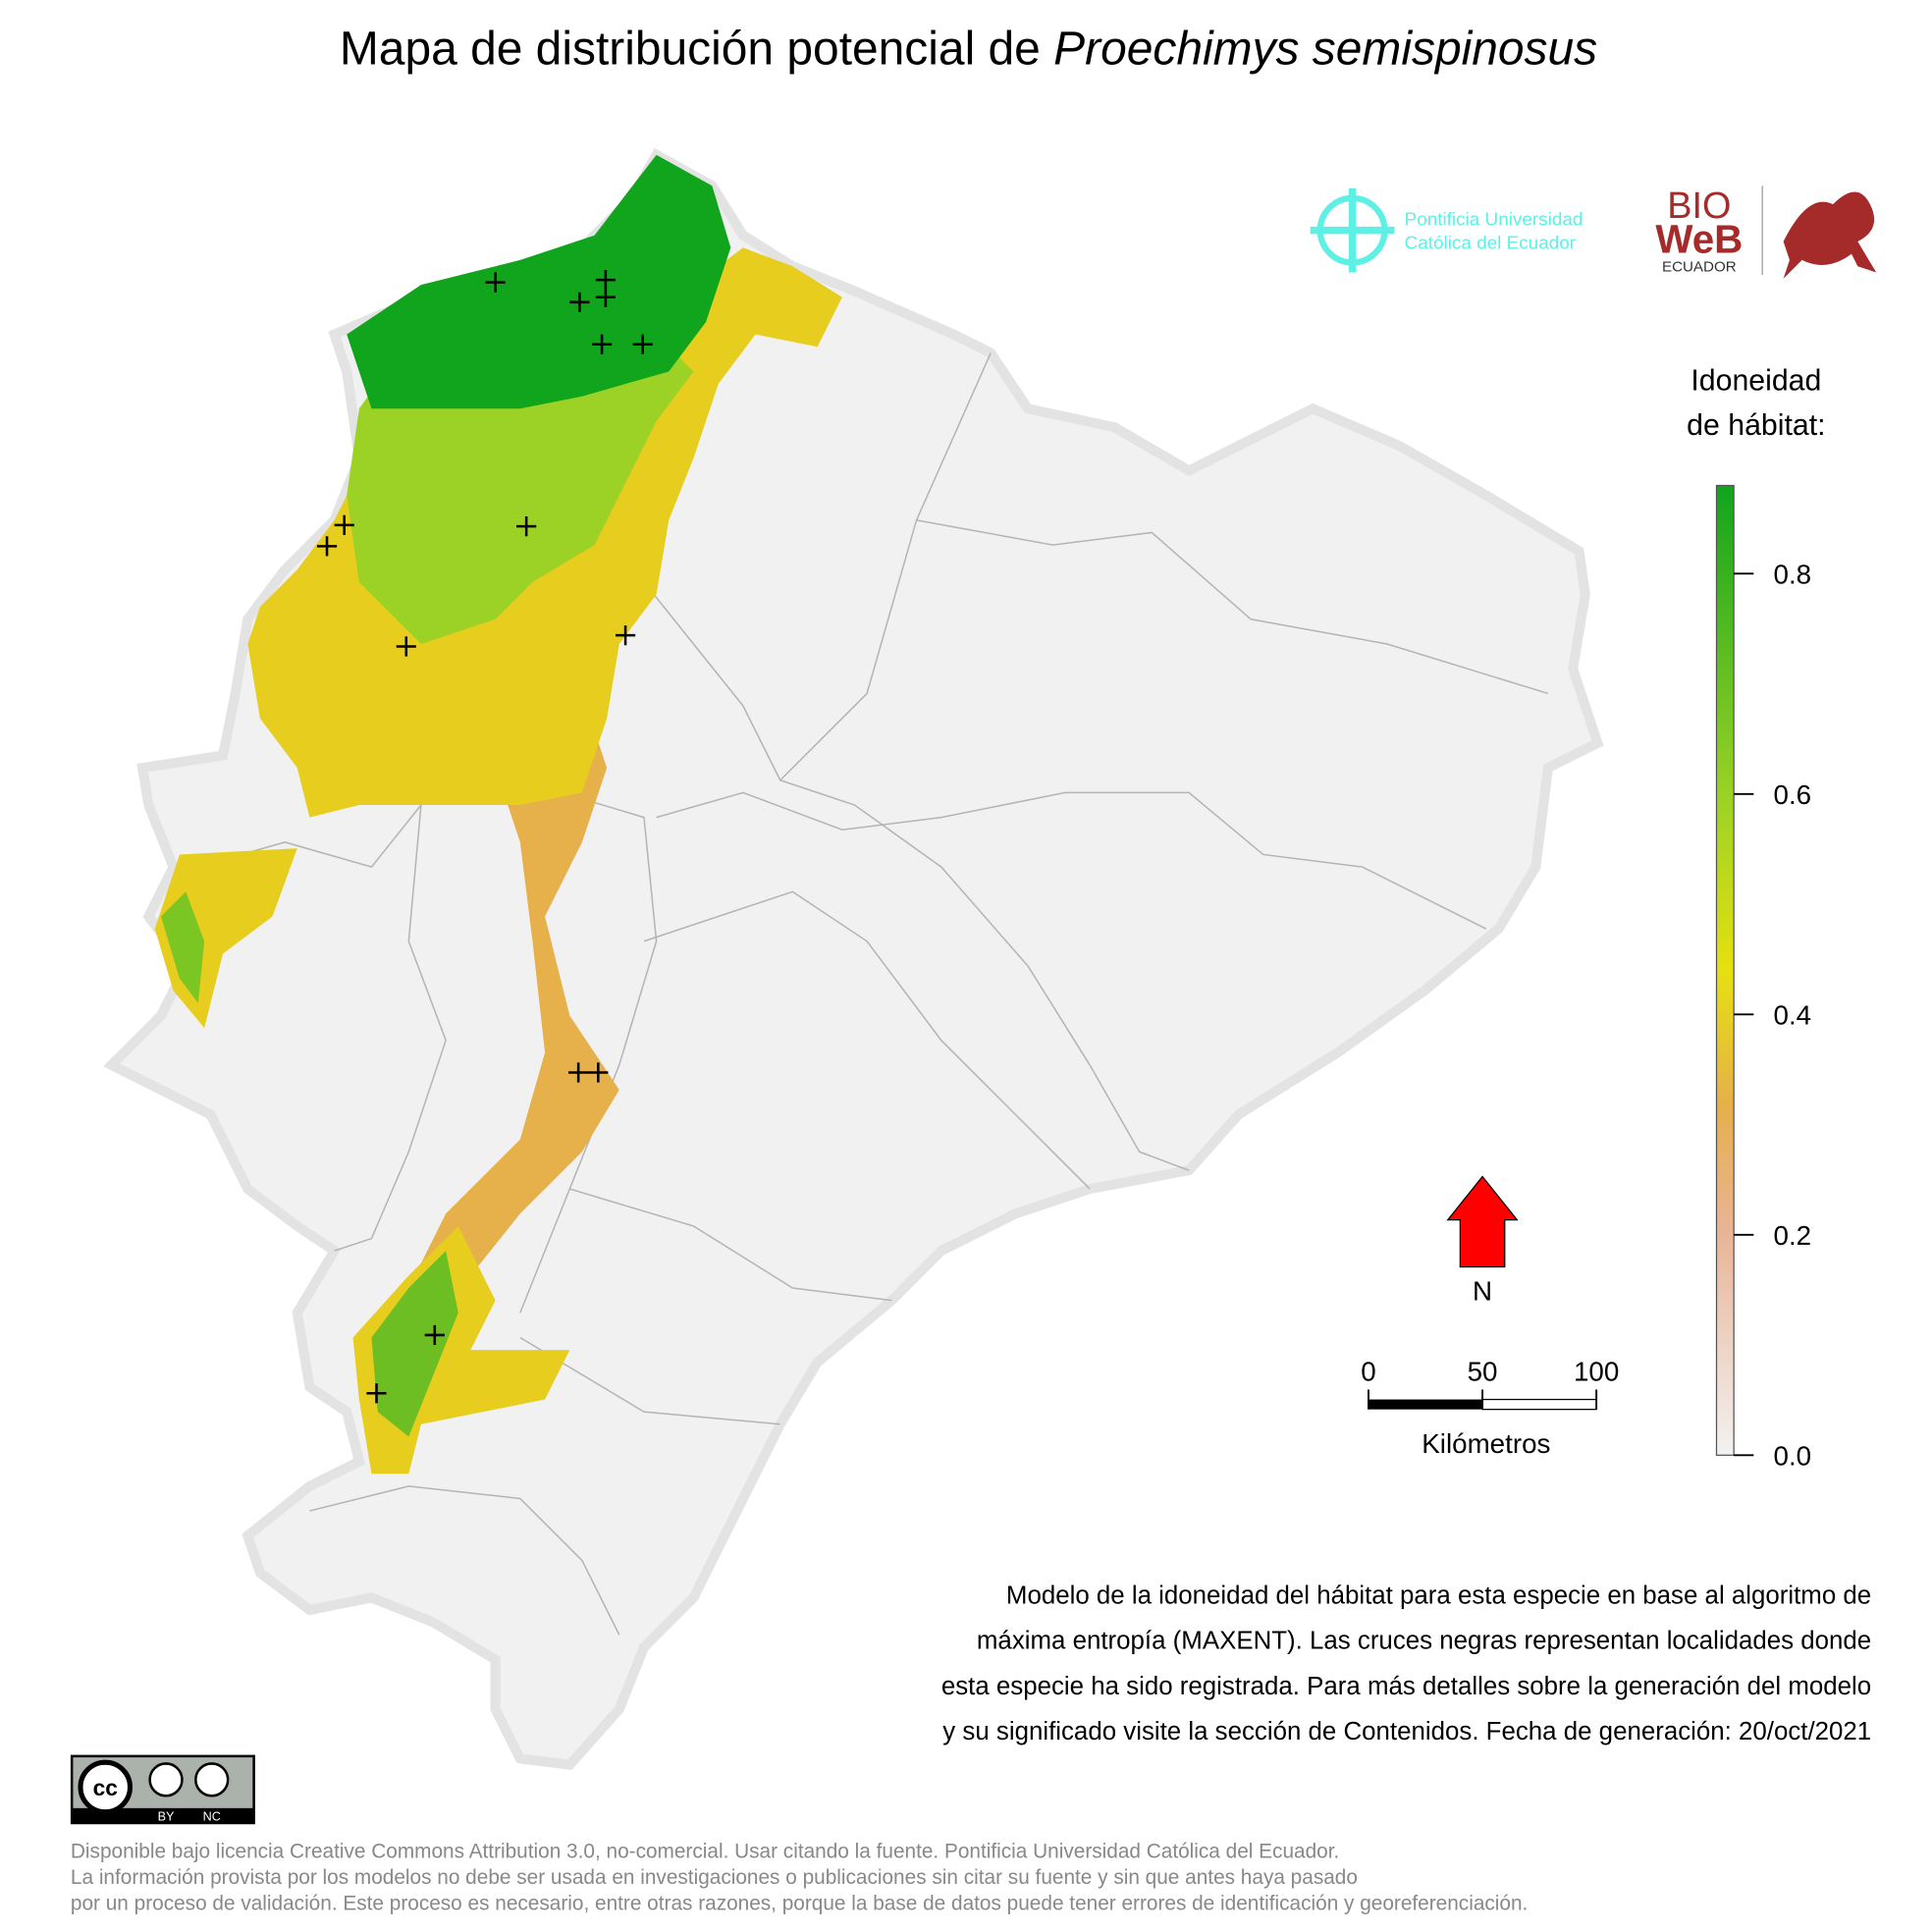  I want to click on legend: Idoneidad de hábitat: 0.0 0.2 0.4 0.6 0.8, so click(1756, 917).